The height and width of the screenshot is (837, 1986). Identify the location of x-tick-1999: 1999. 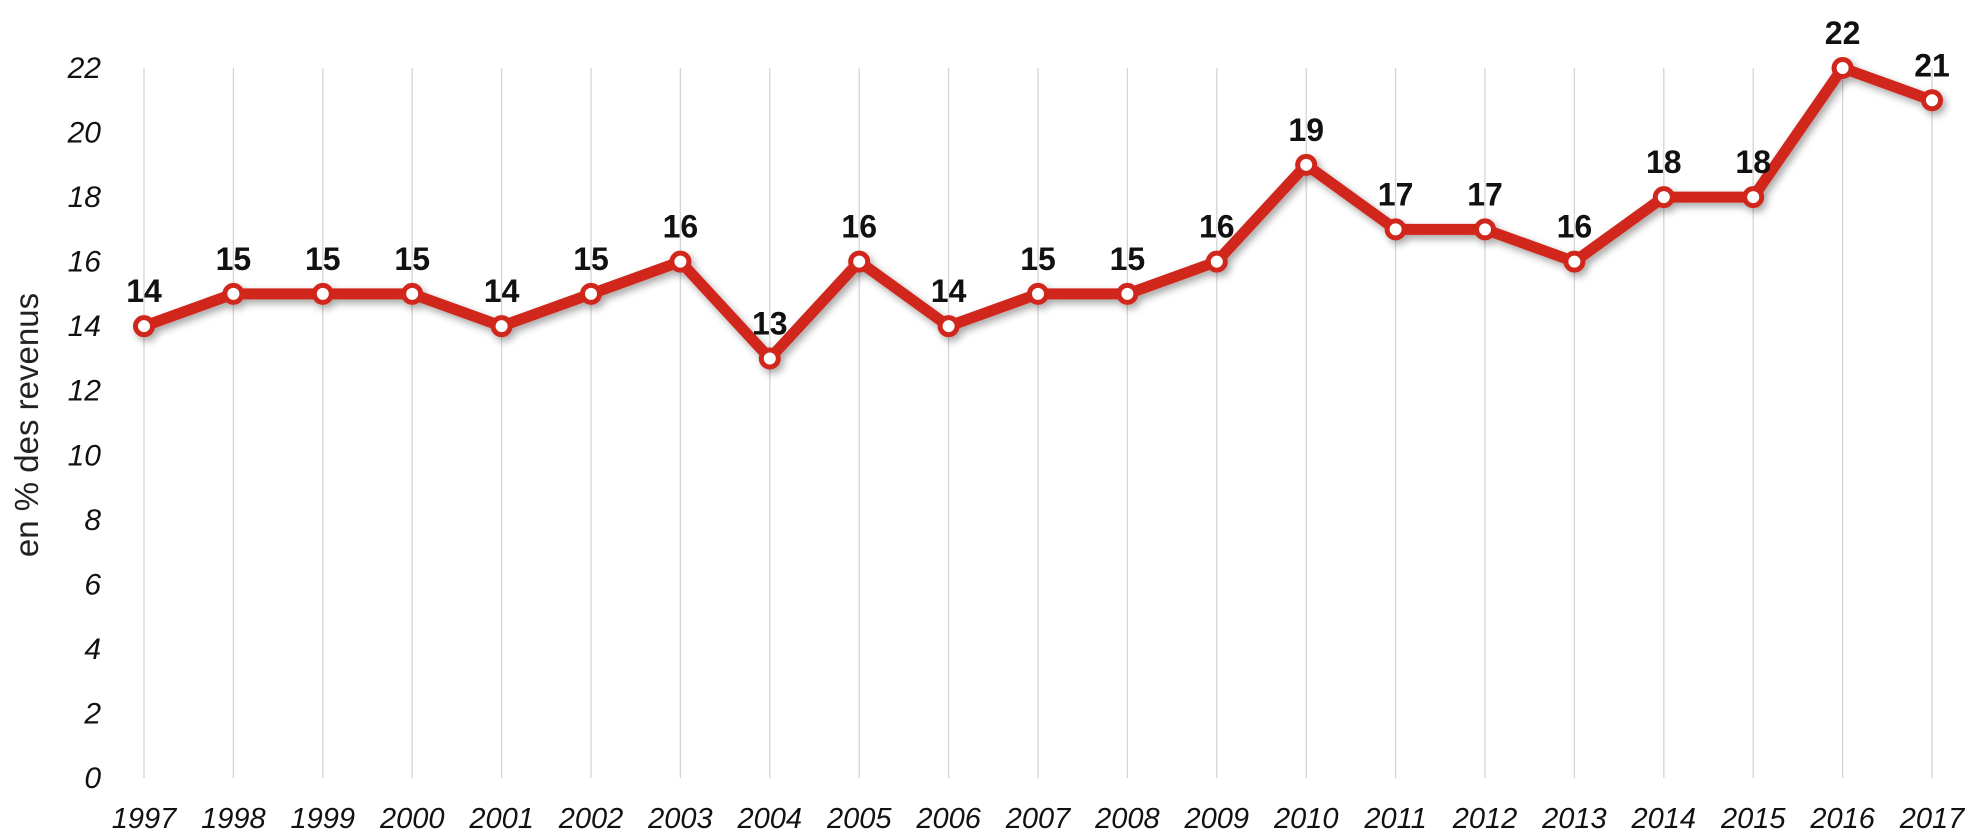
(323, 819).